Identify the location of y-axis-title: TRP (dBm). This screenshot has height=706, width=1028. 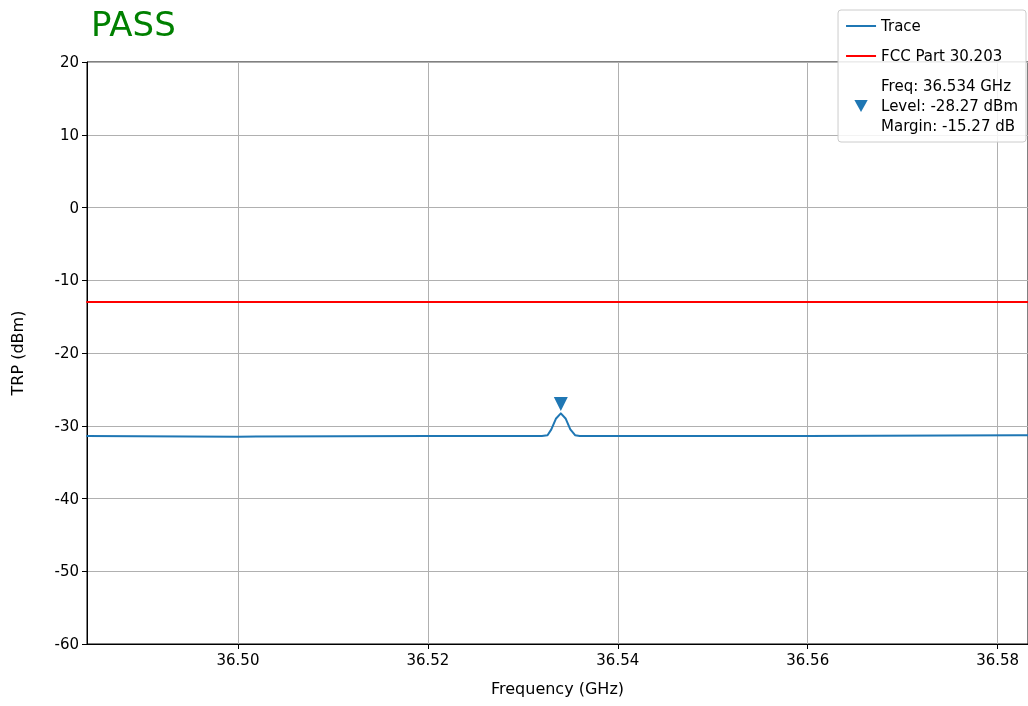
(17, 353).